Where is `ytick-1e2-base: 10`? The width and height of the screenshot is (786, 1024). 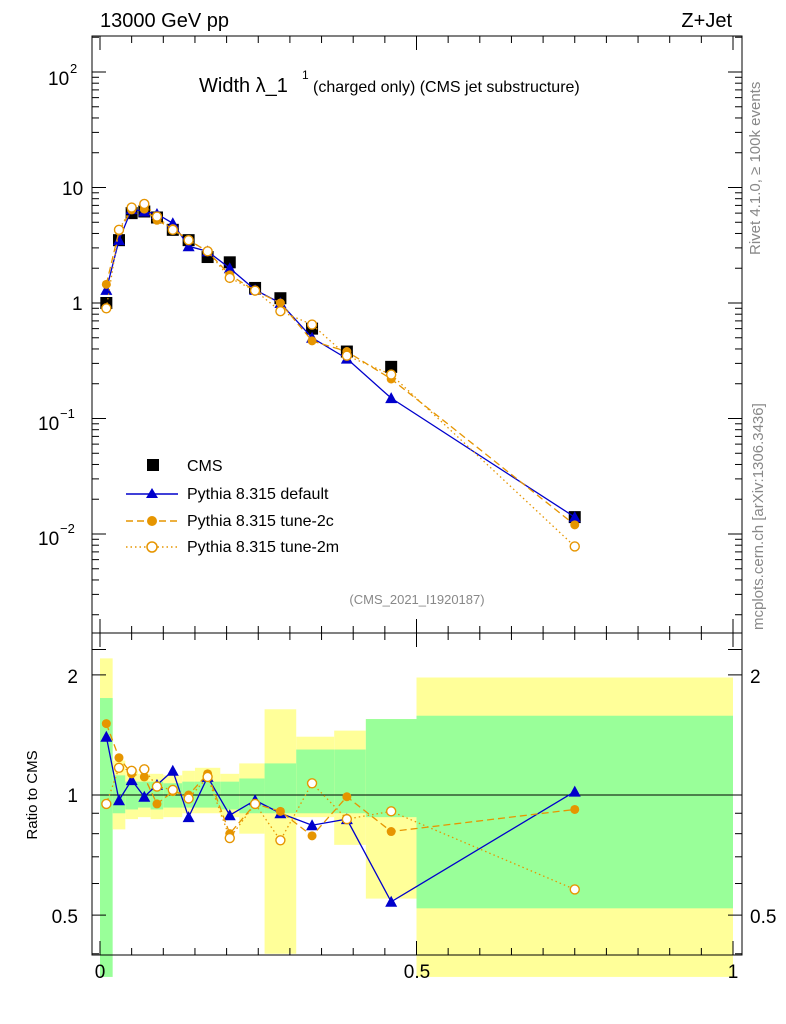 ytick-1e2-base: 10 is located at coordinates (58, 79).